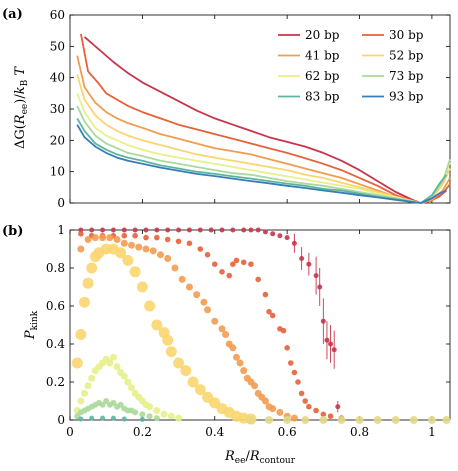 Image resolution: width=458 pixels, height=471 pixels. What do you see at coordinates (12, 14) in the screenshot?
I see `panel-label-a: (a)` at bounding box center [12, 14].